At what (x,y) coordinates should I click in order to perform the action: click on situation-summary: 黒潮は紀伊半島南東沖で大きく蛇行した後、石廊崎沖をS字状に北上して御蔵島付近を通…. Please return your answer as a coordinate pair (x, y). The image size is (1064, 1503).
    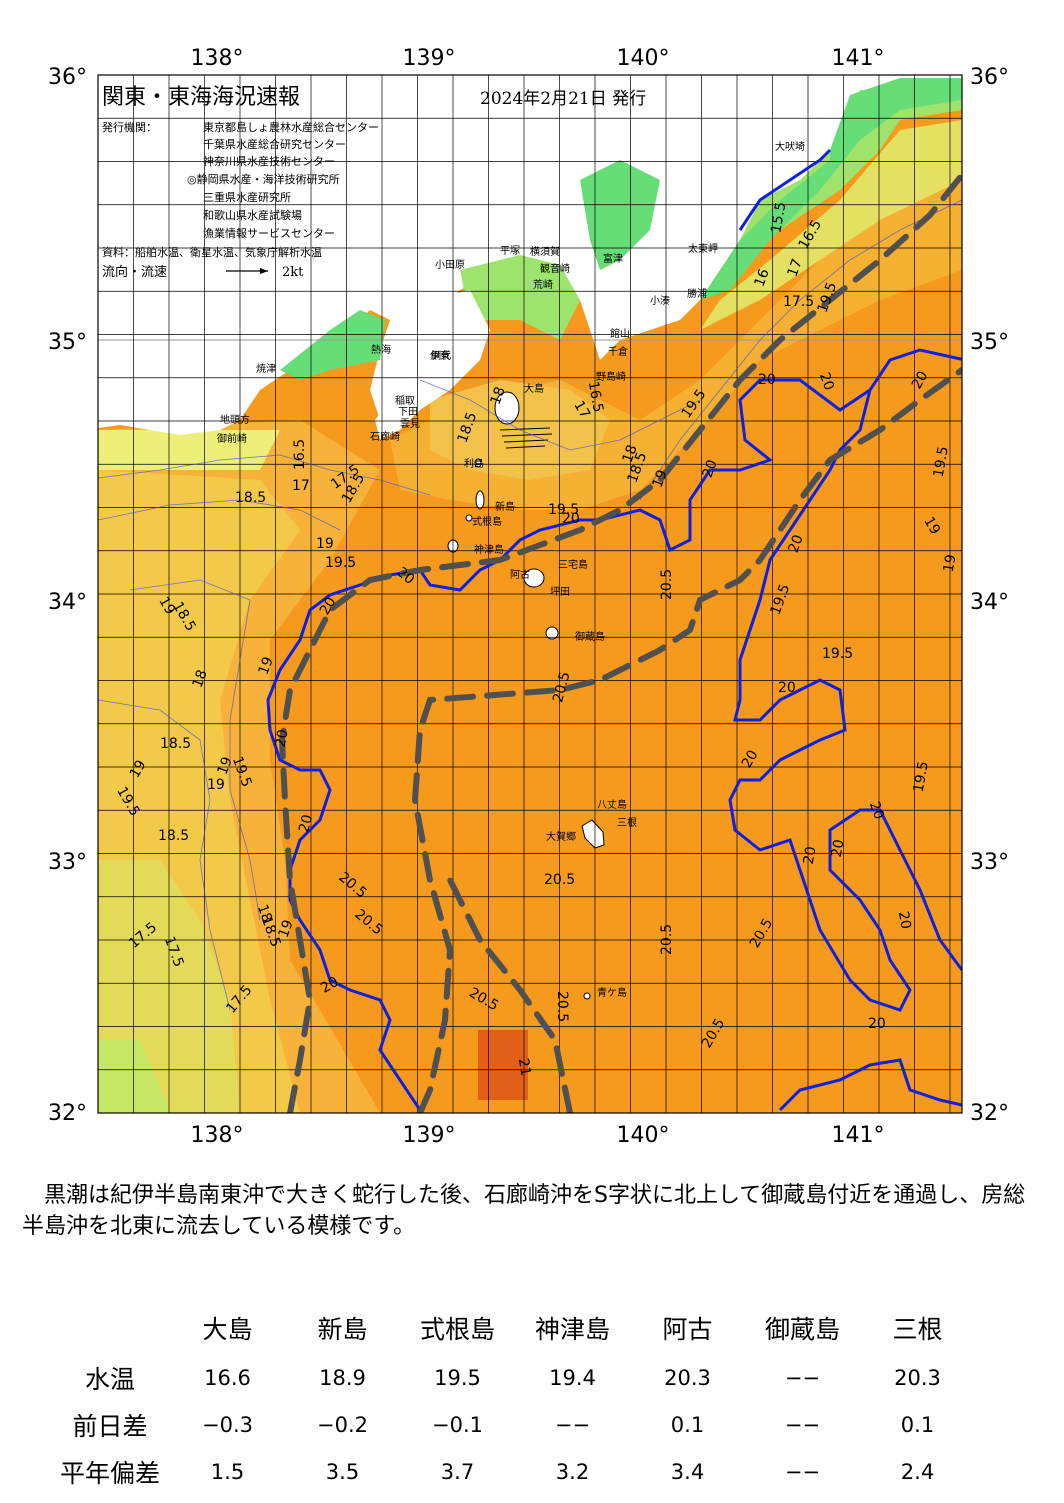
    Looking at the image, I should click on (524, 1211).